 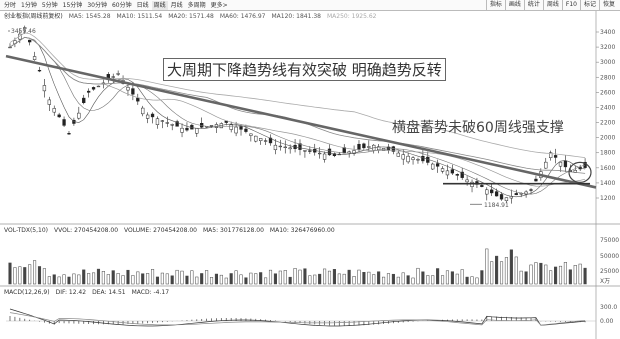 I want to click on ma10-label: MA10: 1511.54, so click(x=139, y=16).